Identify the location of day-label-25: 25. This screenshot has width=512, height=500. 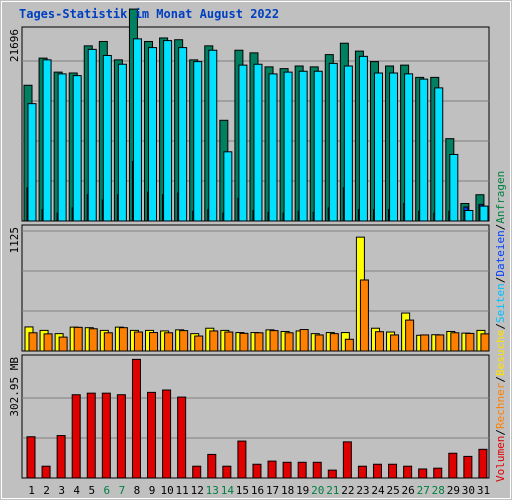
(392, 490).